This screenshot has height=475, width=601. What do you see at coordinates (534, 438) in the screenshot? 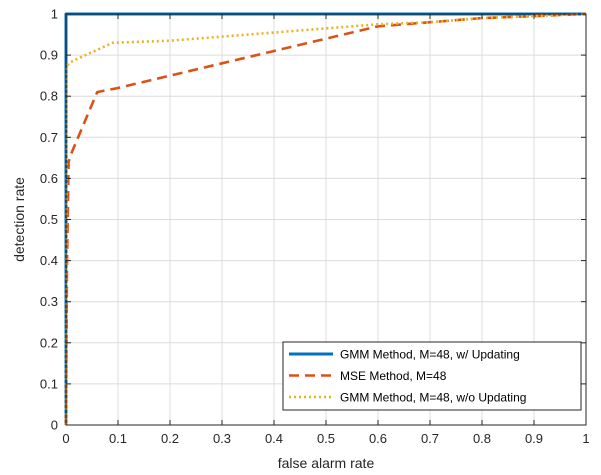
I see `x-tick-label: 0.9` at bounding box center [534, 438].